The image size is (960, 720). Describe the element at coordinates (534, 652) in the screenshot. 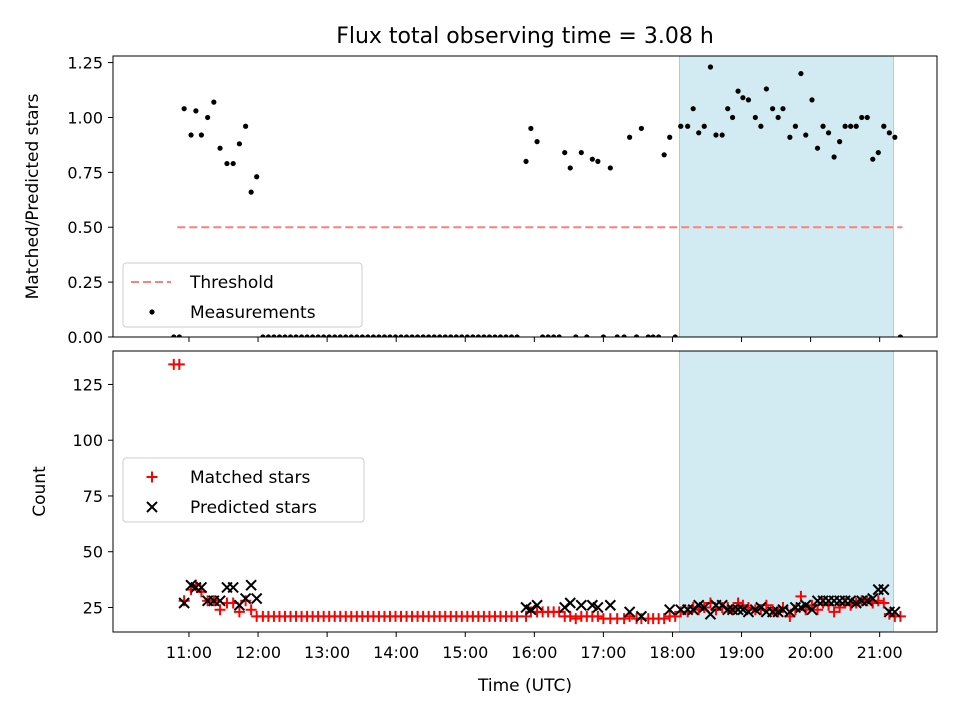

I see `x-tick-label: 16:00` at that location.